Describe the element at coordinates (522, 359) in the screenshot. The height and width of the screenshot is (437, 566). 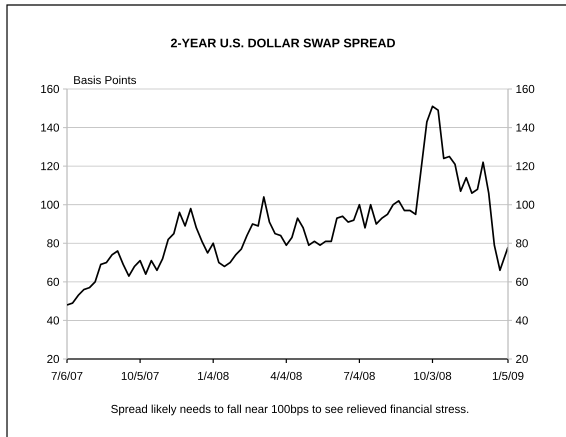
I see `y2-tick-label: 20` at that location.